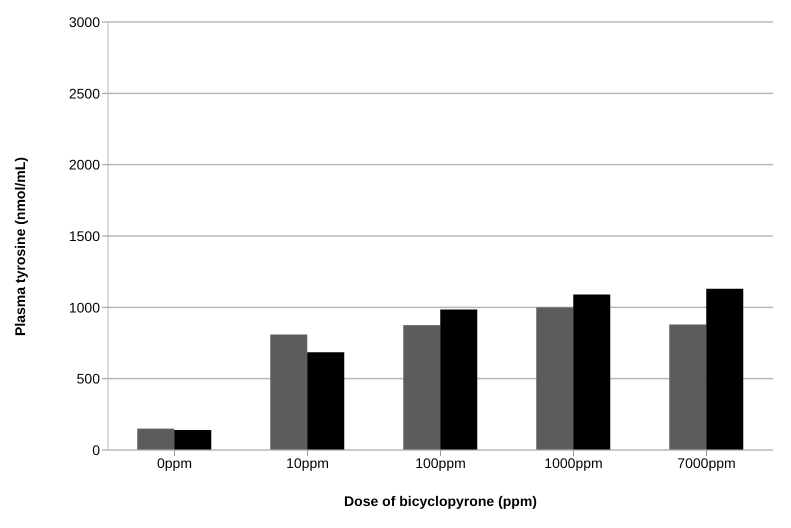 The height and width of the screenshot is (528, 791). I want to click on y-tick-label: 1000, so click(84, 307).